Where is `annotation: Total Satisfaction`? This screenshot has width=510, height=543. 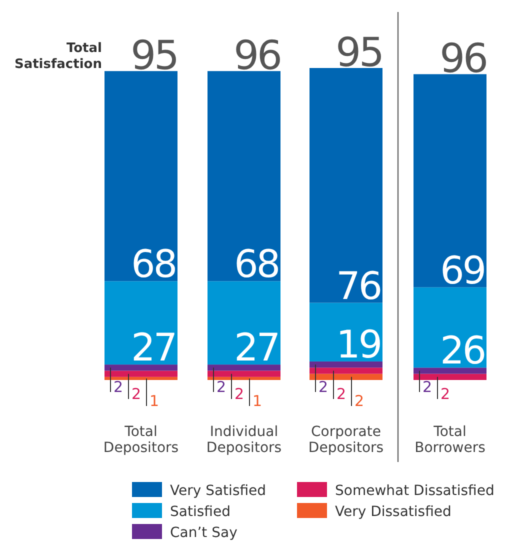 annotation: Total Satisfaction is located at coordinates (58, 56).